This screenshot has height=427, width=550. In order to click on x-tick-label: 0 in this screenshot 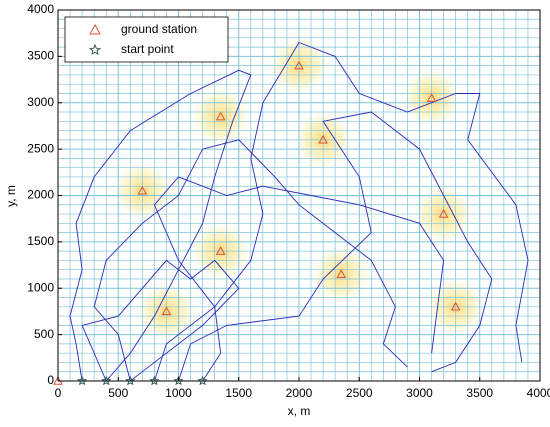, I will do `click(58, 393)`.